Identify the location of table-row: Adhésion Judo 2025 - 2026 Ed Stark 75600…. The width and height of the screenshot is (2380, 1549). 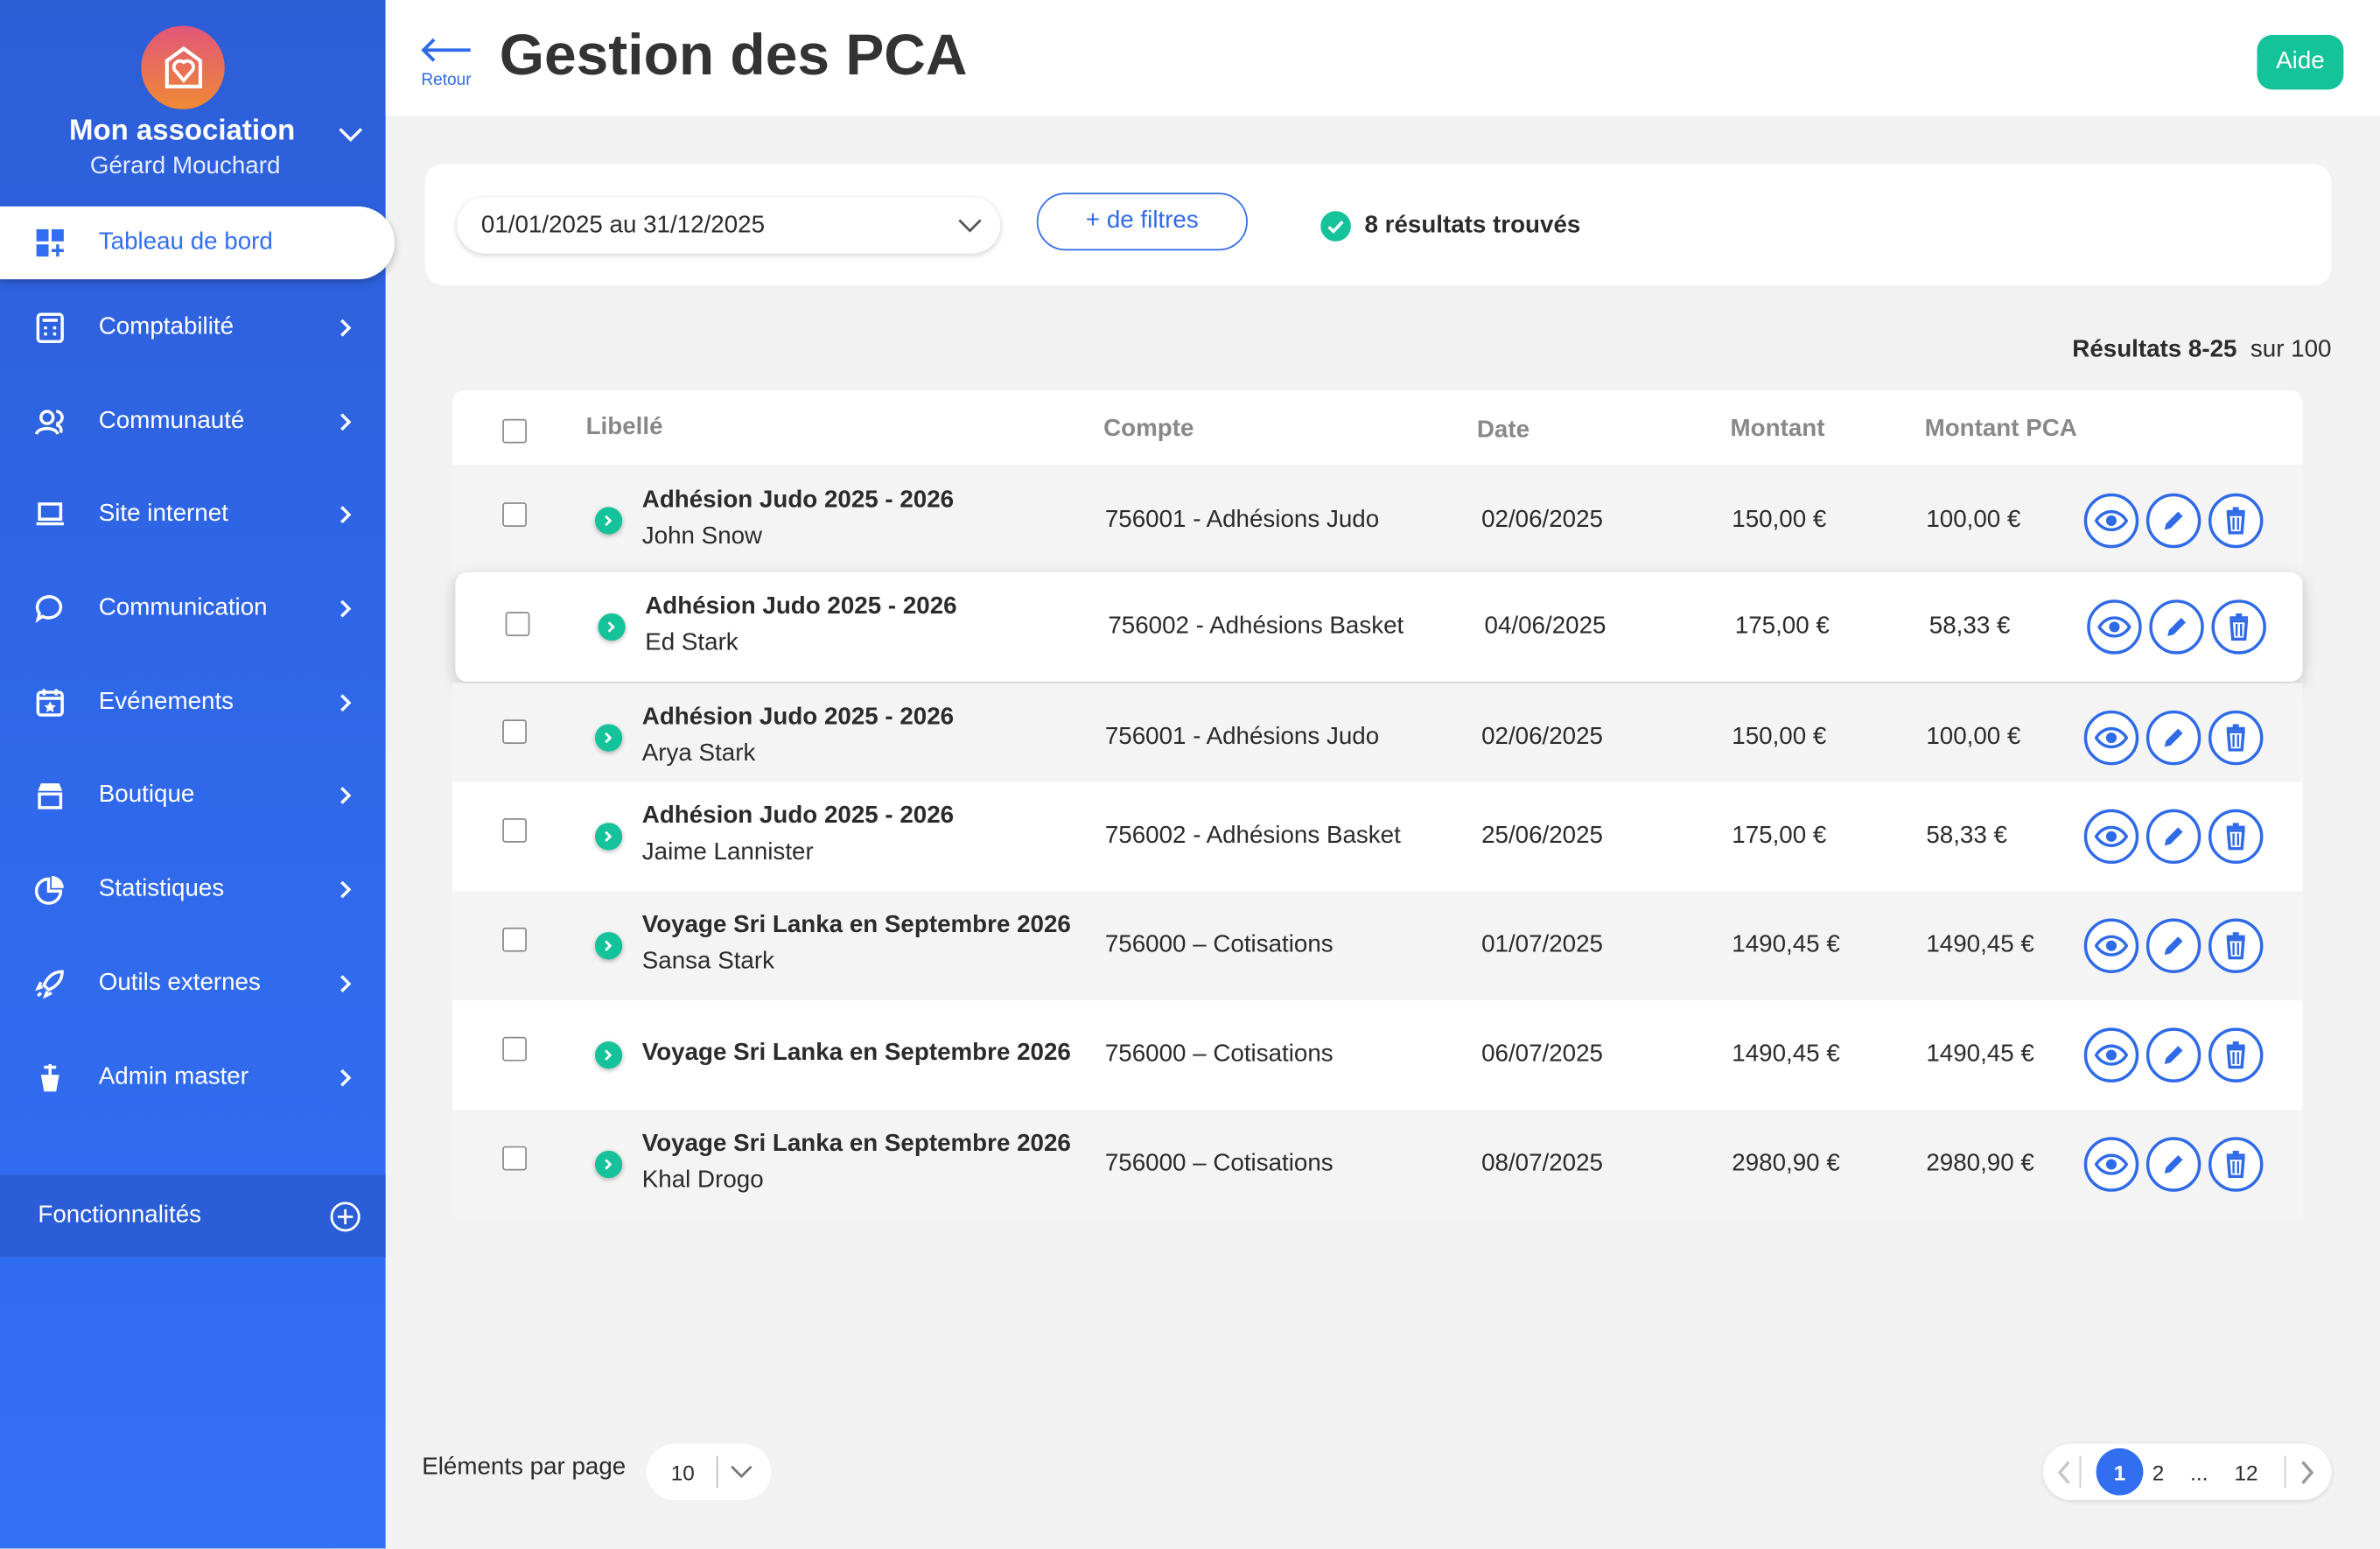
(1379, 626).